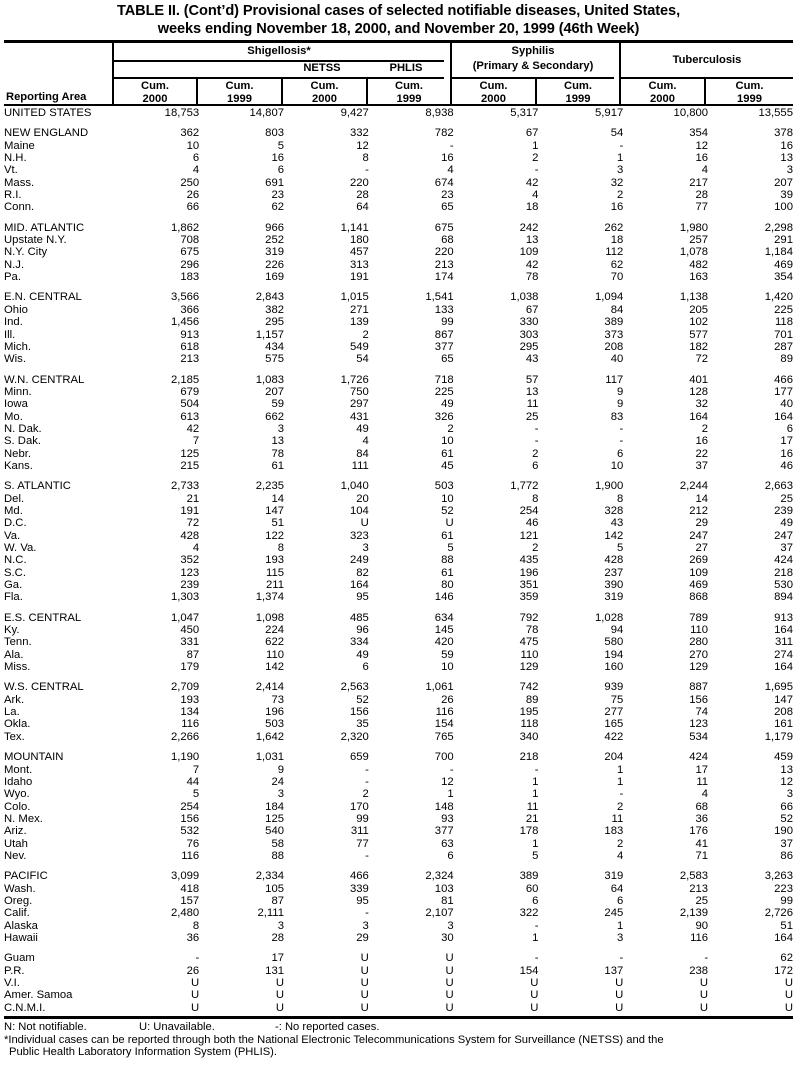 The width and height of the screenshot is (797, 1069). I want to click on row-value-cell: 80, so click(447, 585).